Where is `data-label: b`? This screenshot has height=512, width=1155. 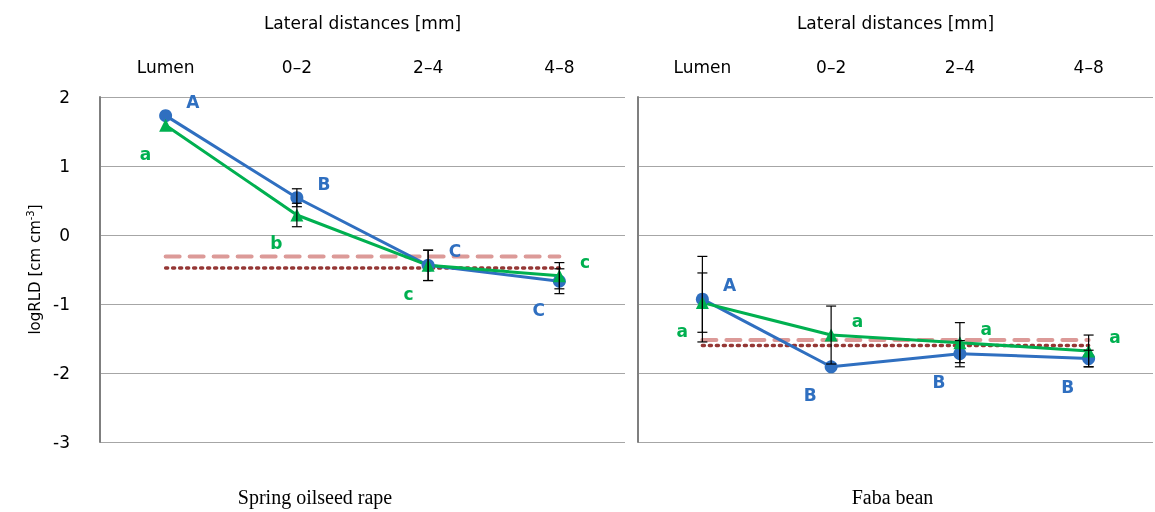
data-label: b is located at coordinates (276, 243).